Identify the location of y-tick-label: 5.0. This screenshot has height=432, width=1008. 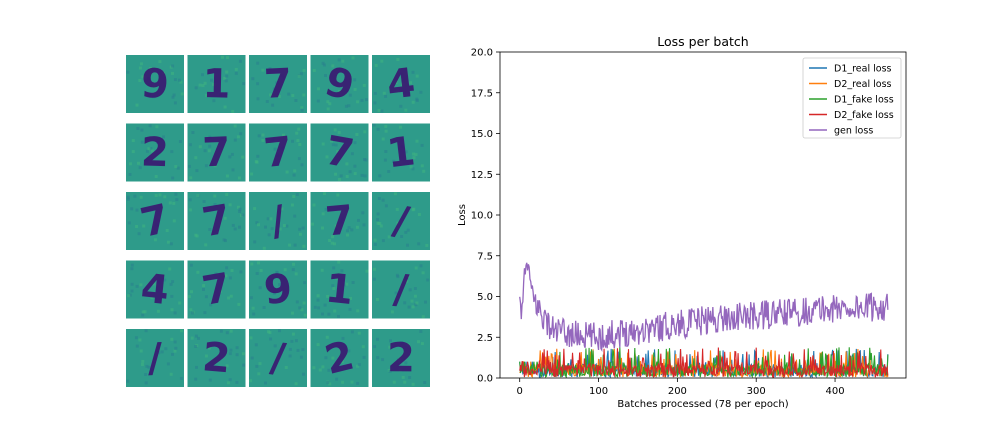
(485, 297).